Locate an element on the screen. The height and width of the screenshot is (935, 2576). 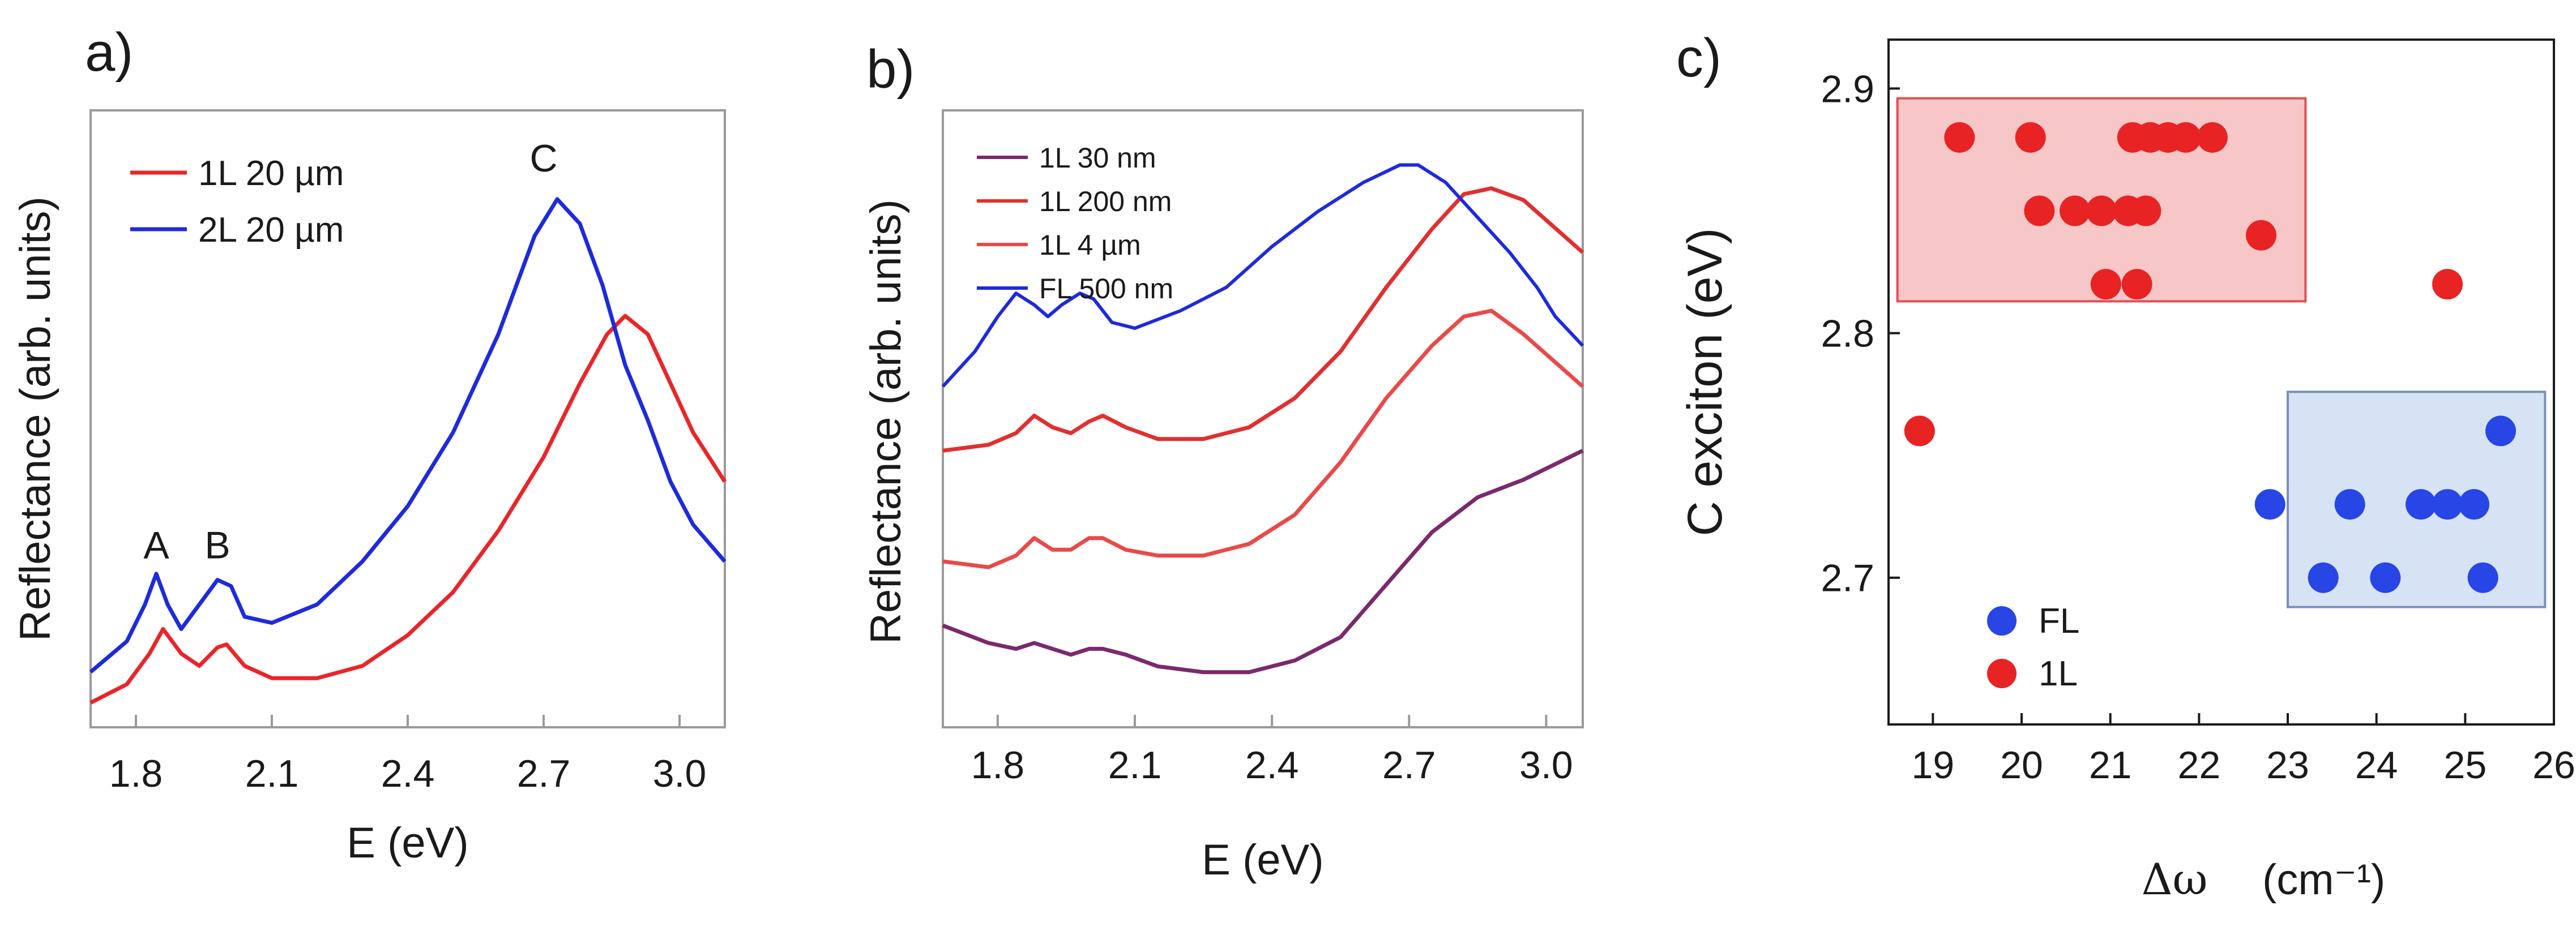
panel-a-y-axis-title: Reflectance (arb. units) is located at coordinates (35, 418).